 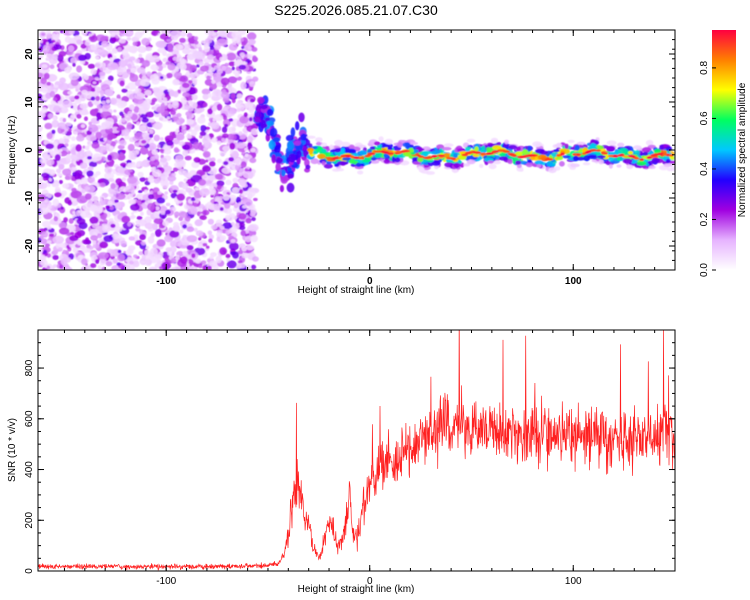 What do you see at coordinates (370, 581) in the screenshot?
I see `x-tick-label: 0` at bounding box center [370, 581].